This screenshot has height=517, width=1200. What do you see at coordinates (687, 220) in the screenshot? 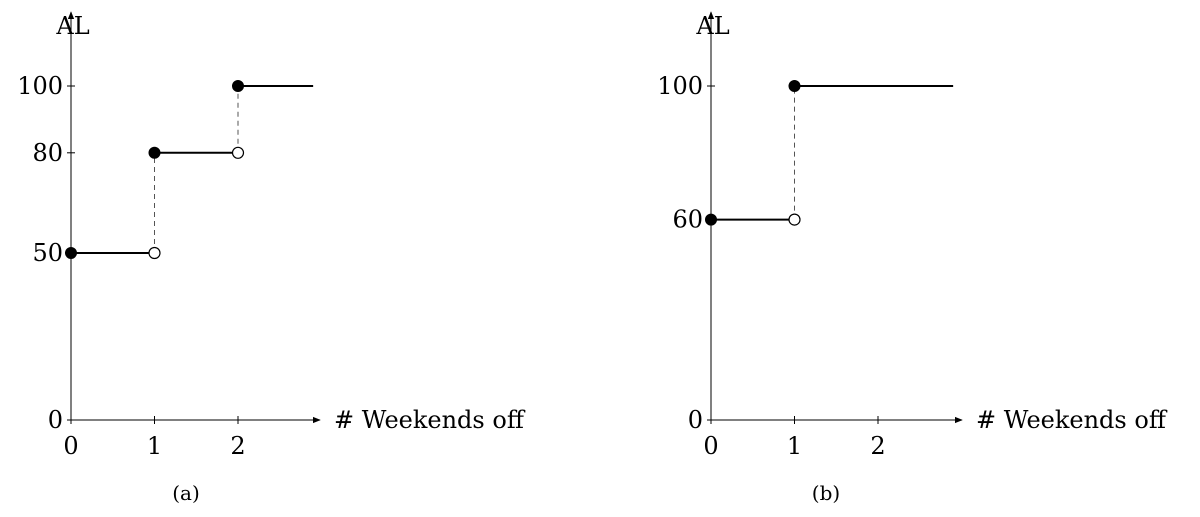
I see `y-tick-label: 60` at bounding box center [687, 220].